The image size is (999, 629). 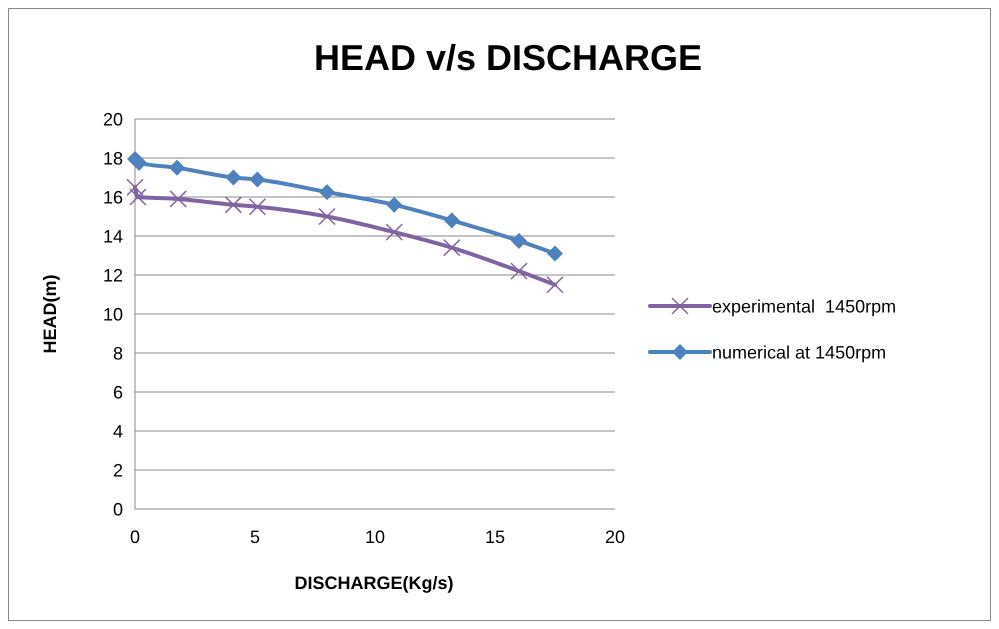 I want to click on legend-label: numerical at 1450rpm, so click(x=799, y=352).